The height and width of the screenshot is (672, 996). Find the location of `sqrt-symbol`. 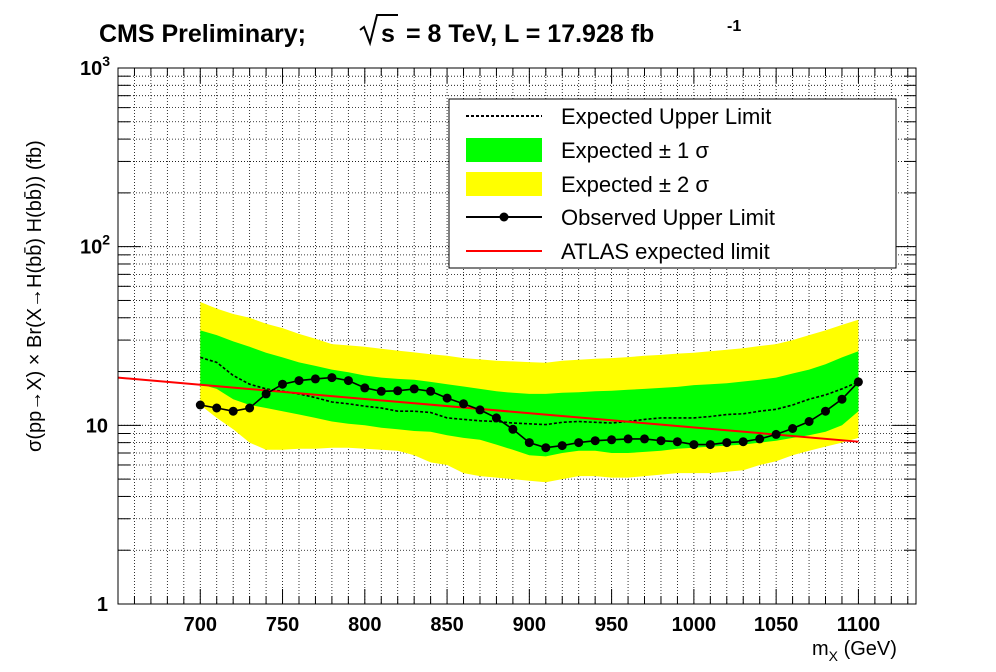

sqrt-symbol is located at coordinates (378, 30).